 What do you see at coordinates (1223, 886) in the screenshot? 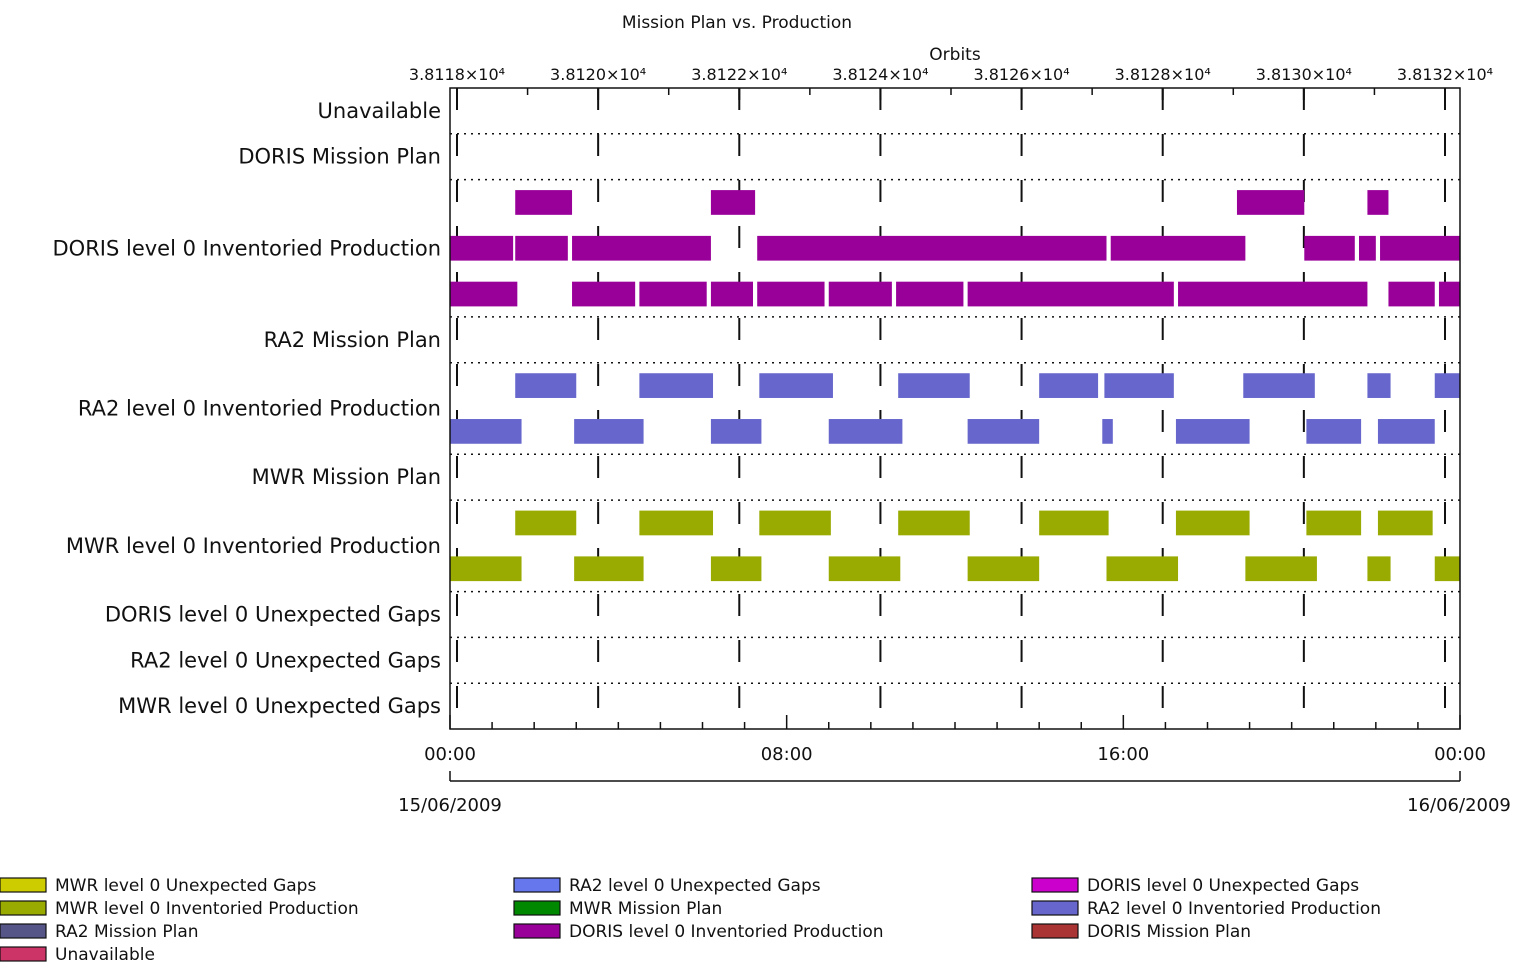
I see `legend-label: DORIS level 0 Unexpected Gaps` at bounding box center [1223, 886].